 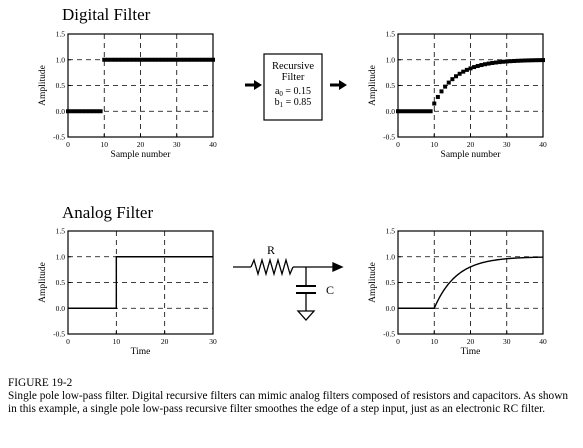 I want to click on filter-box-line2: Filter, so click(x=293, y=77).